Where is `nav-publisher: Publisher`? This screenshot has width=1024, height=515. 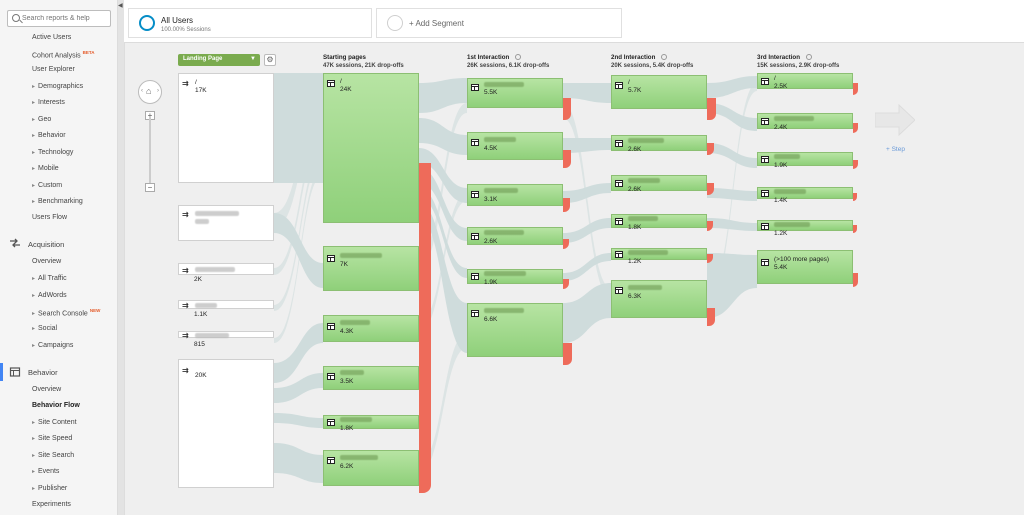
nav-publisher: Publisher is located at coordinates (49, 488).